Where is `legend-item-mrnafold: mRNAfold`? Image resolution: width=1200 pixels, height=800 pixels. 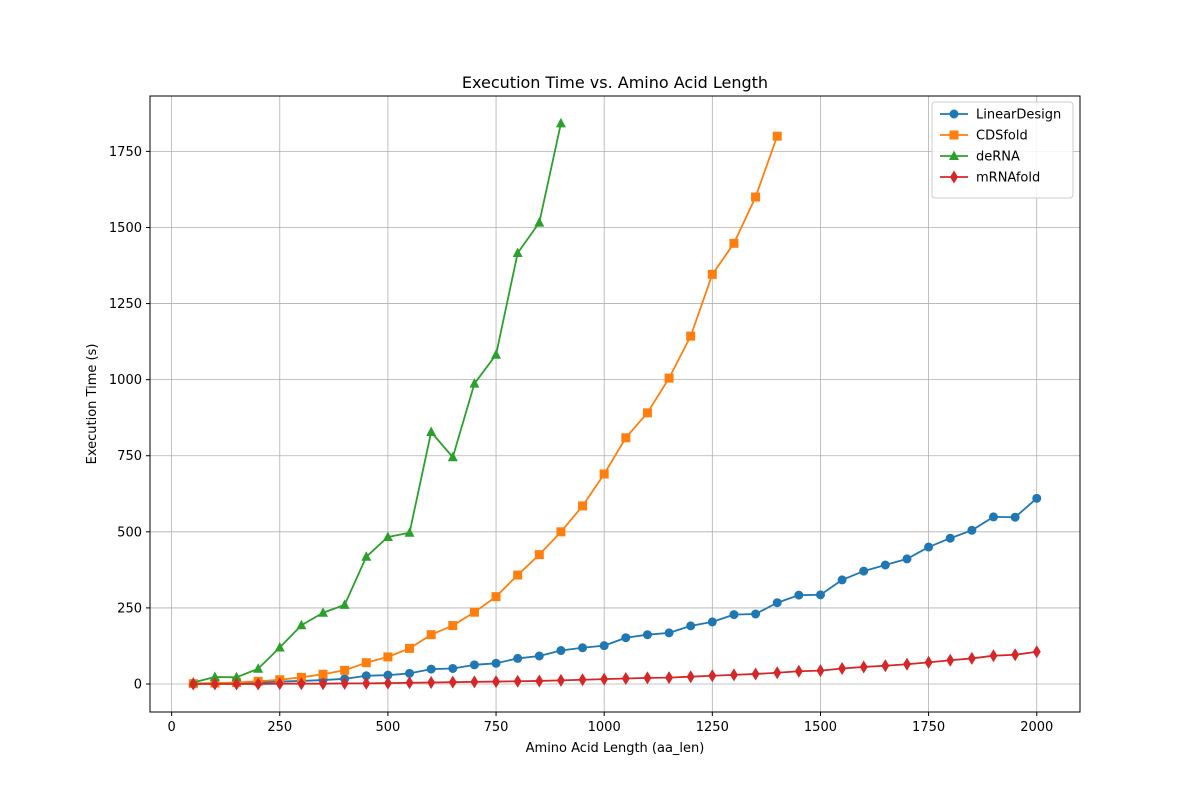 legend-item-mrnafold: mRNAfold is located at coordinates (990, 178).